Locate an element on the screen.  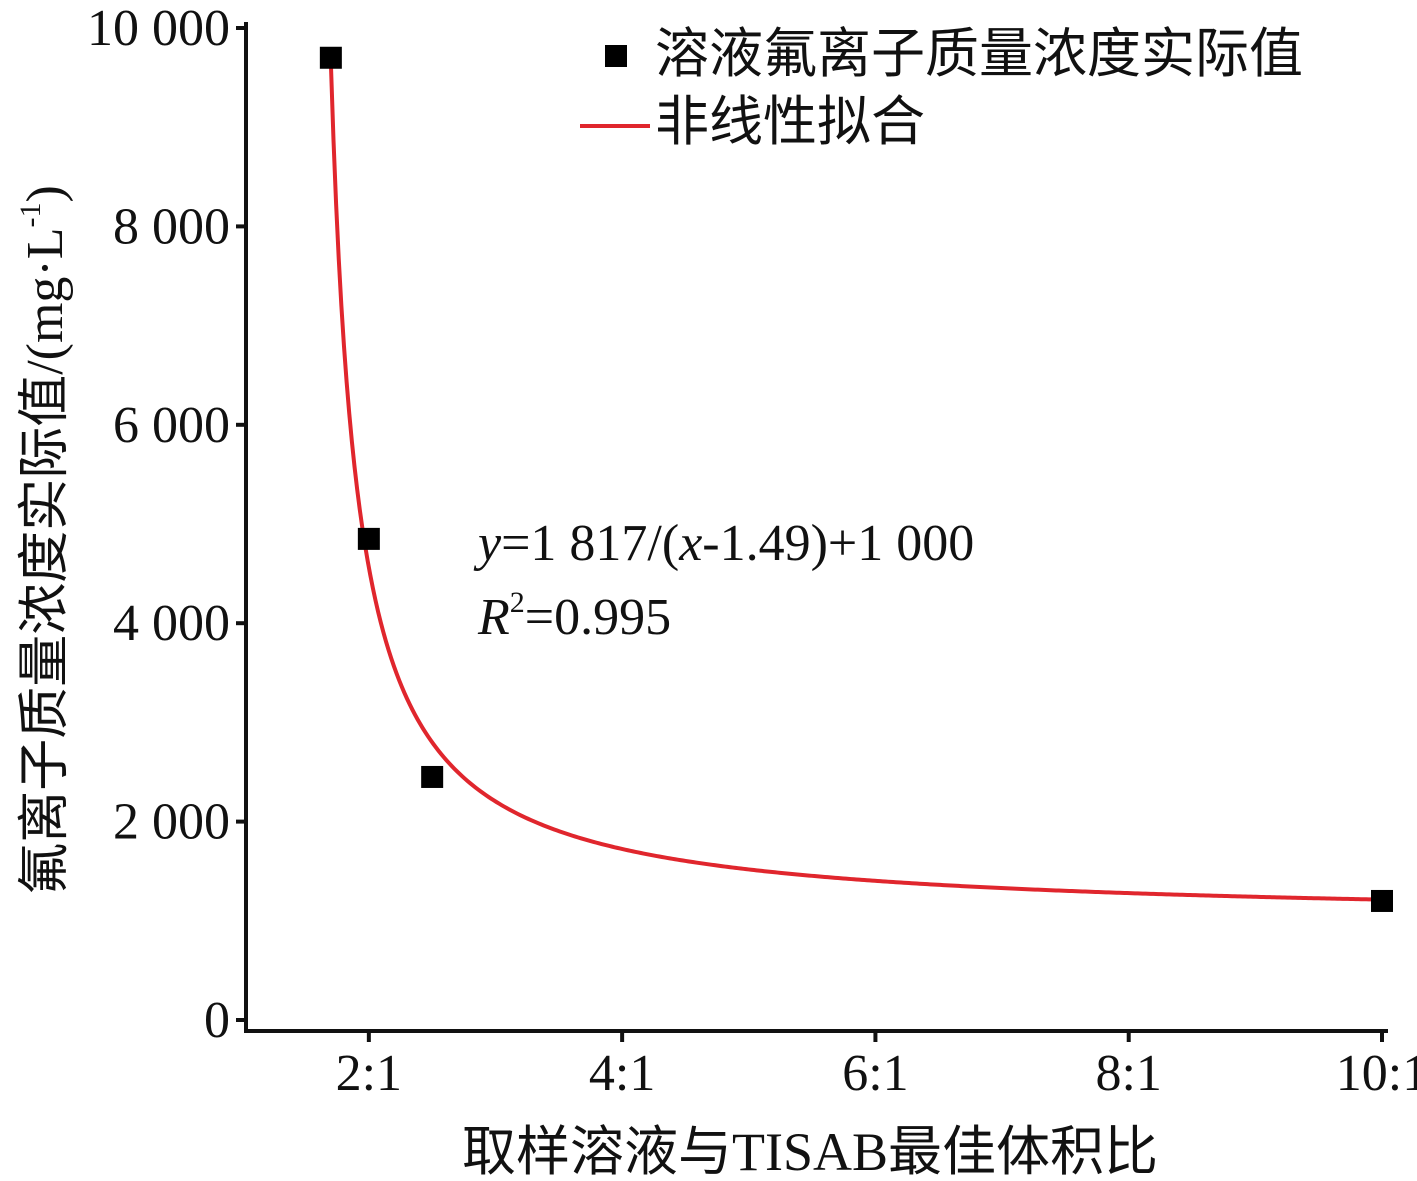
x-tick-label-4: 10:1 is located at coordinates (1376, 1073).